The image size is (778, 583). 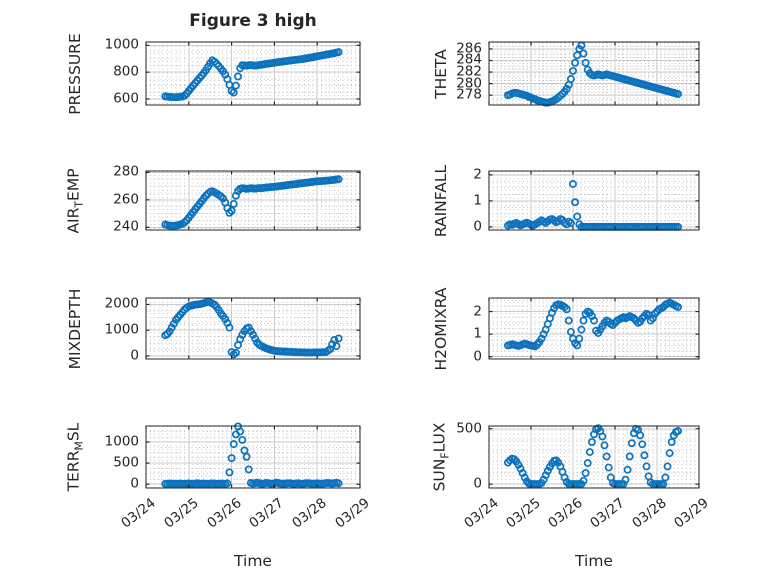 I want to click on pressure-y-tick-label: 1000, so click(x=121, y=44).